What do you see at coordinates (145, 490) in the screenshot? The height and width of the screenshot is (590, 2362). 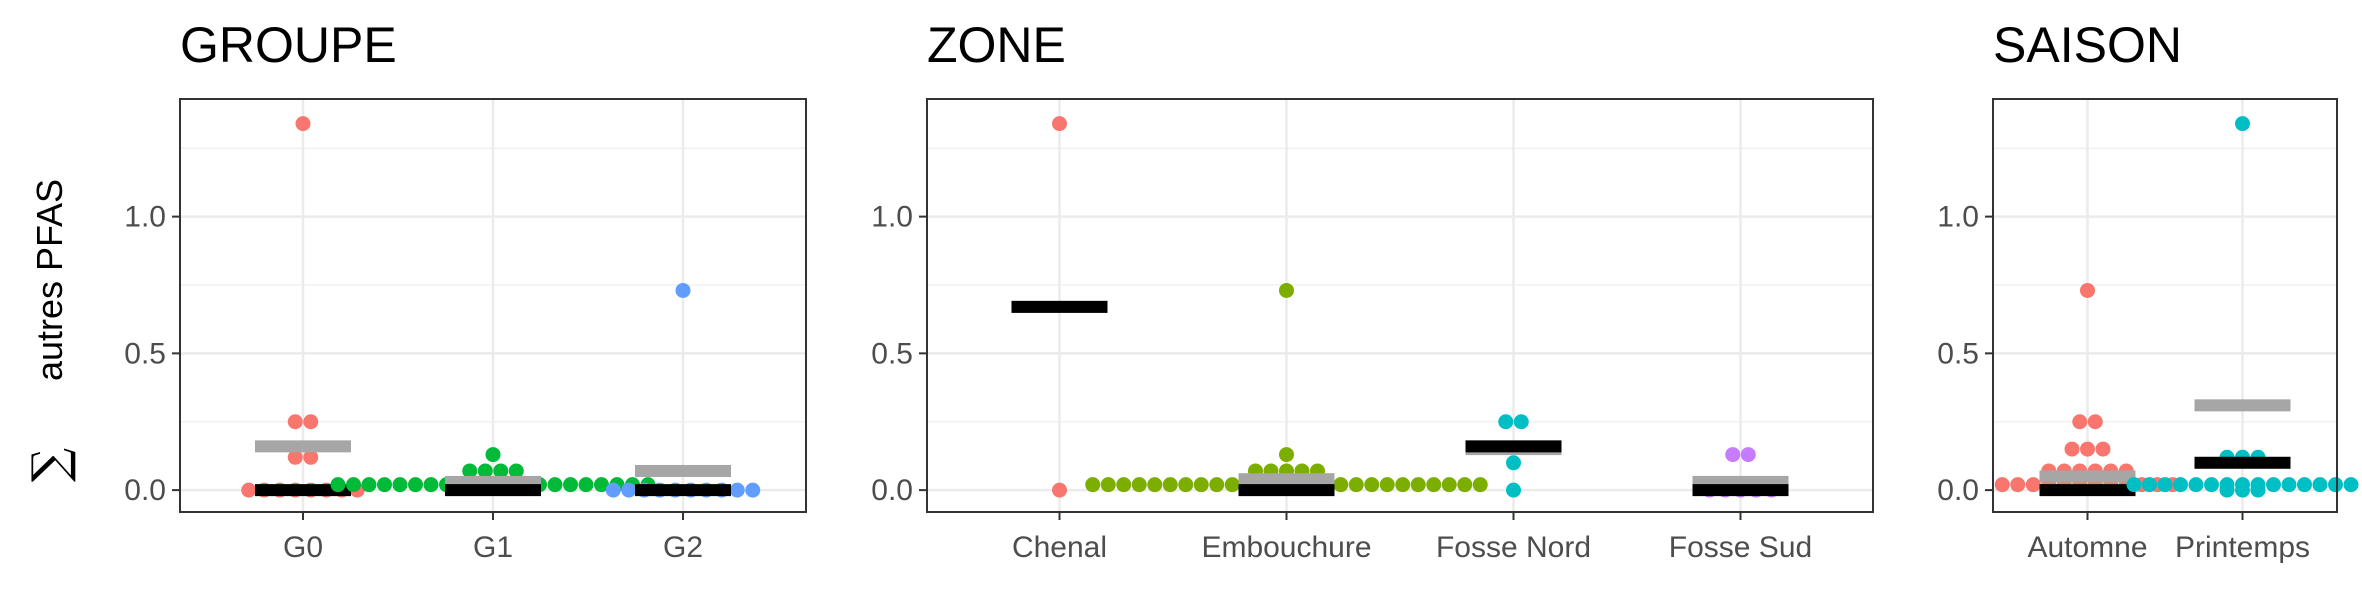 I see `y-tick-label: 0.0` at bounding box center [145, 490].